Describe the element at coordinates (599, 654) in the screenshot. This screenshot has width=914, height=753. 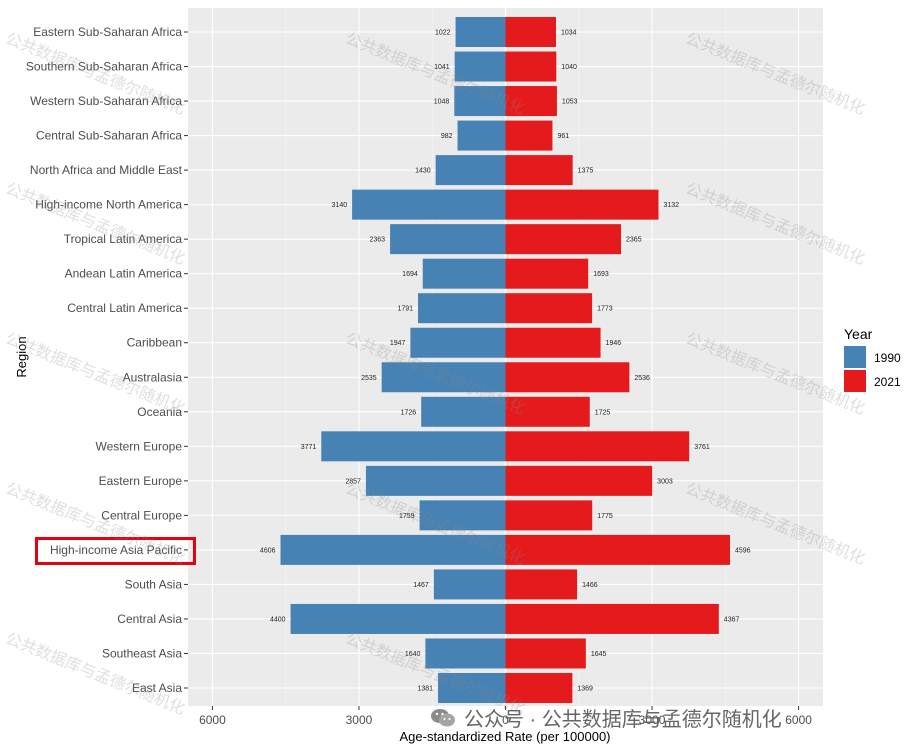
I see `data-label-2021: 1645` at that location.